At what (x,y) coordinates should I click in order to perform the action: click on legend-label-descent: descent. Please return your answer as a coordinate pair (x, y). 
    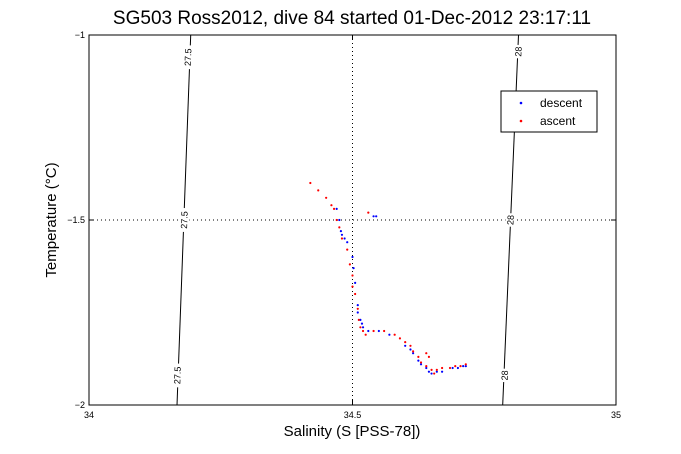
    Looking at the image, I should click on (561, 103).